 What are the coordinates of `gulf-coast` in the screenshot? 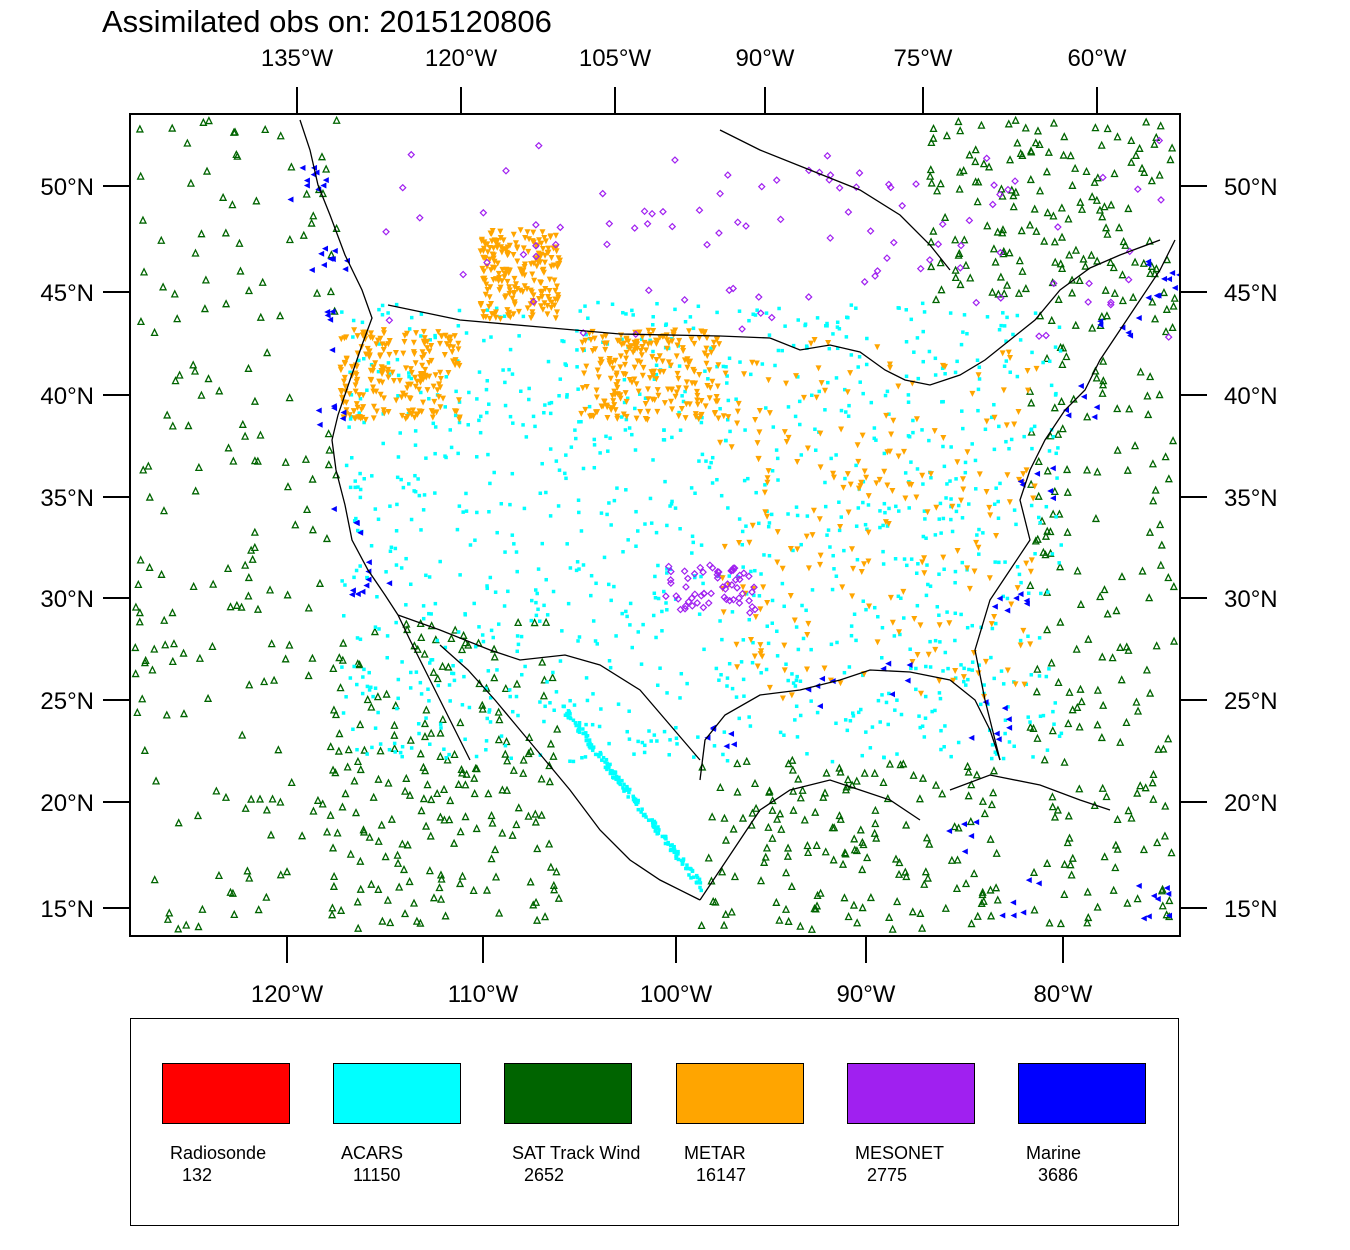 It's located at (850, 725).